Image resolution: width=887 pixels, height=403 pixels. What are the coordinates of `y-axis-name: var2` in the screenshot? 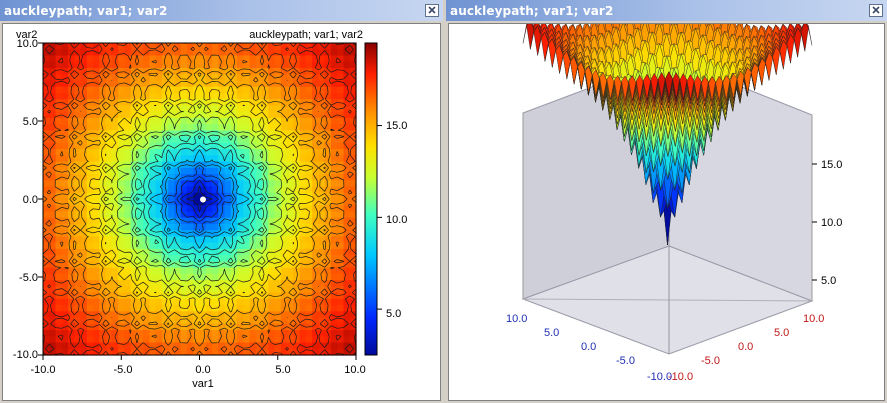 It's located at (26, 35).